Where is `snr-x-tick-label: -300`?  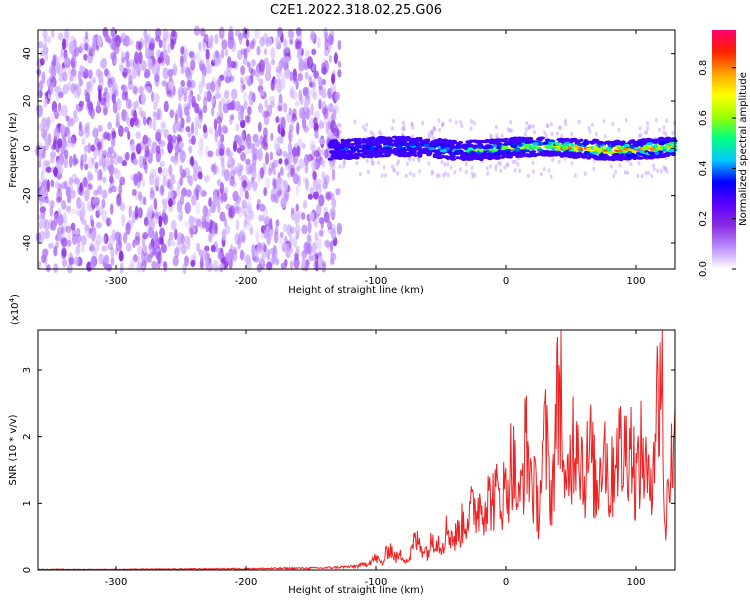 snr-x-tick-label: -300 is located at coordinates (116, 582).